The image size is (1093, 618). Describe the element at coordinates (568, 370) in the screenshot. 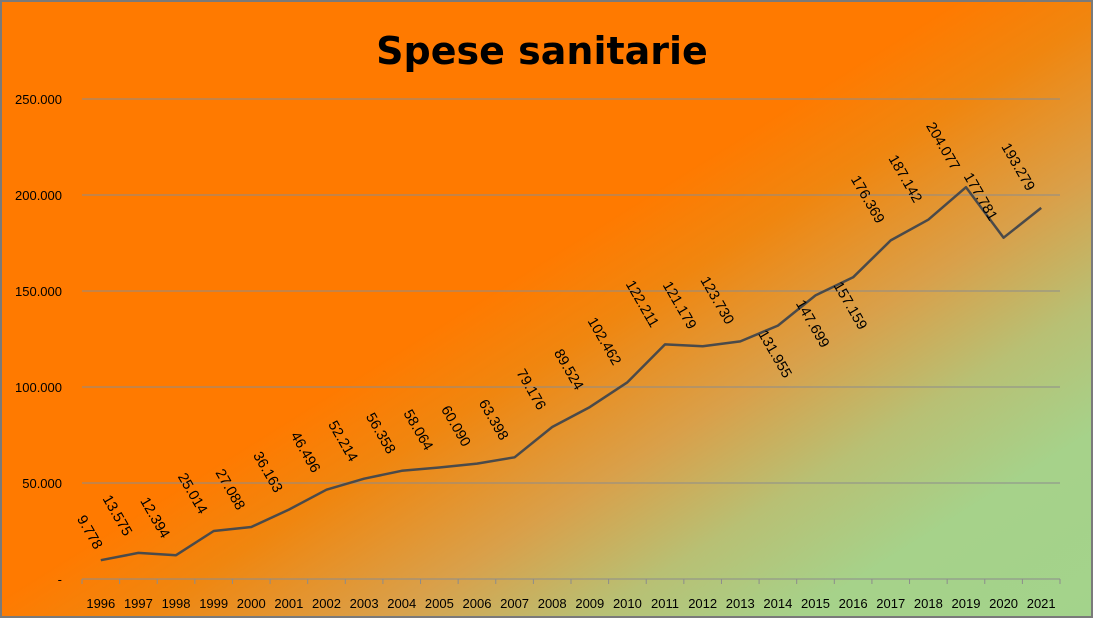

I see `data-label: 89.524` at that location.